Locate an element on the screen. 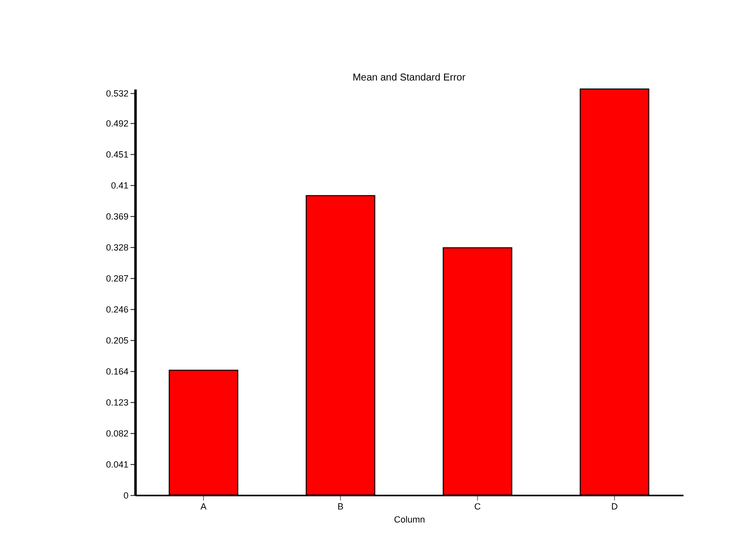 The width and height of the screenshot is (733, 559). y-tick-label: 0 is located at coordinates (125, 495).